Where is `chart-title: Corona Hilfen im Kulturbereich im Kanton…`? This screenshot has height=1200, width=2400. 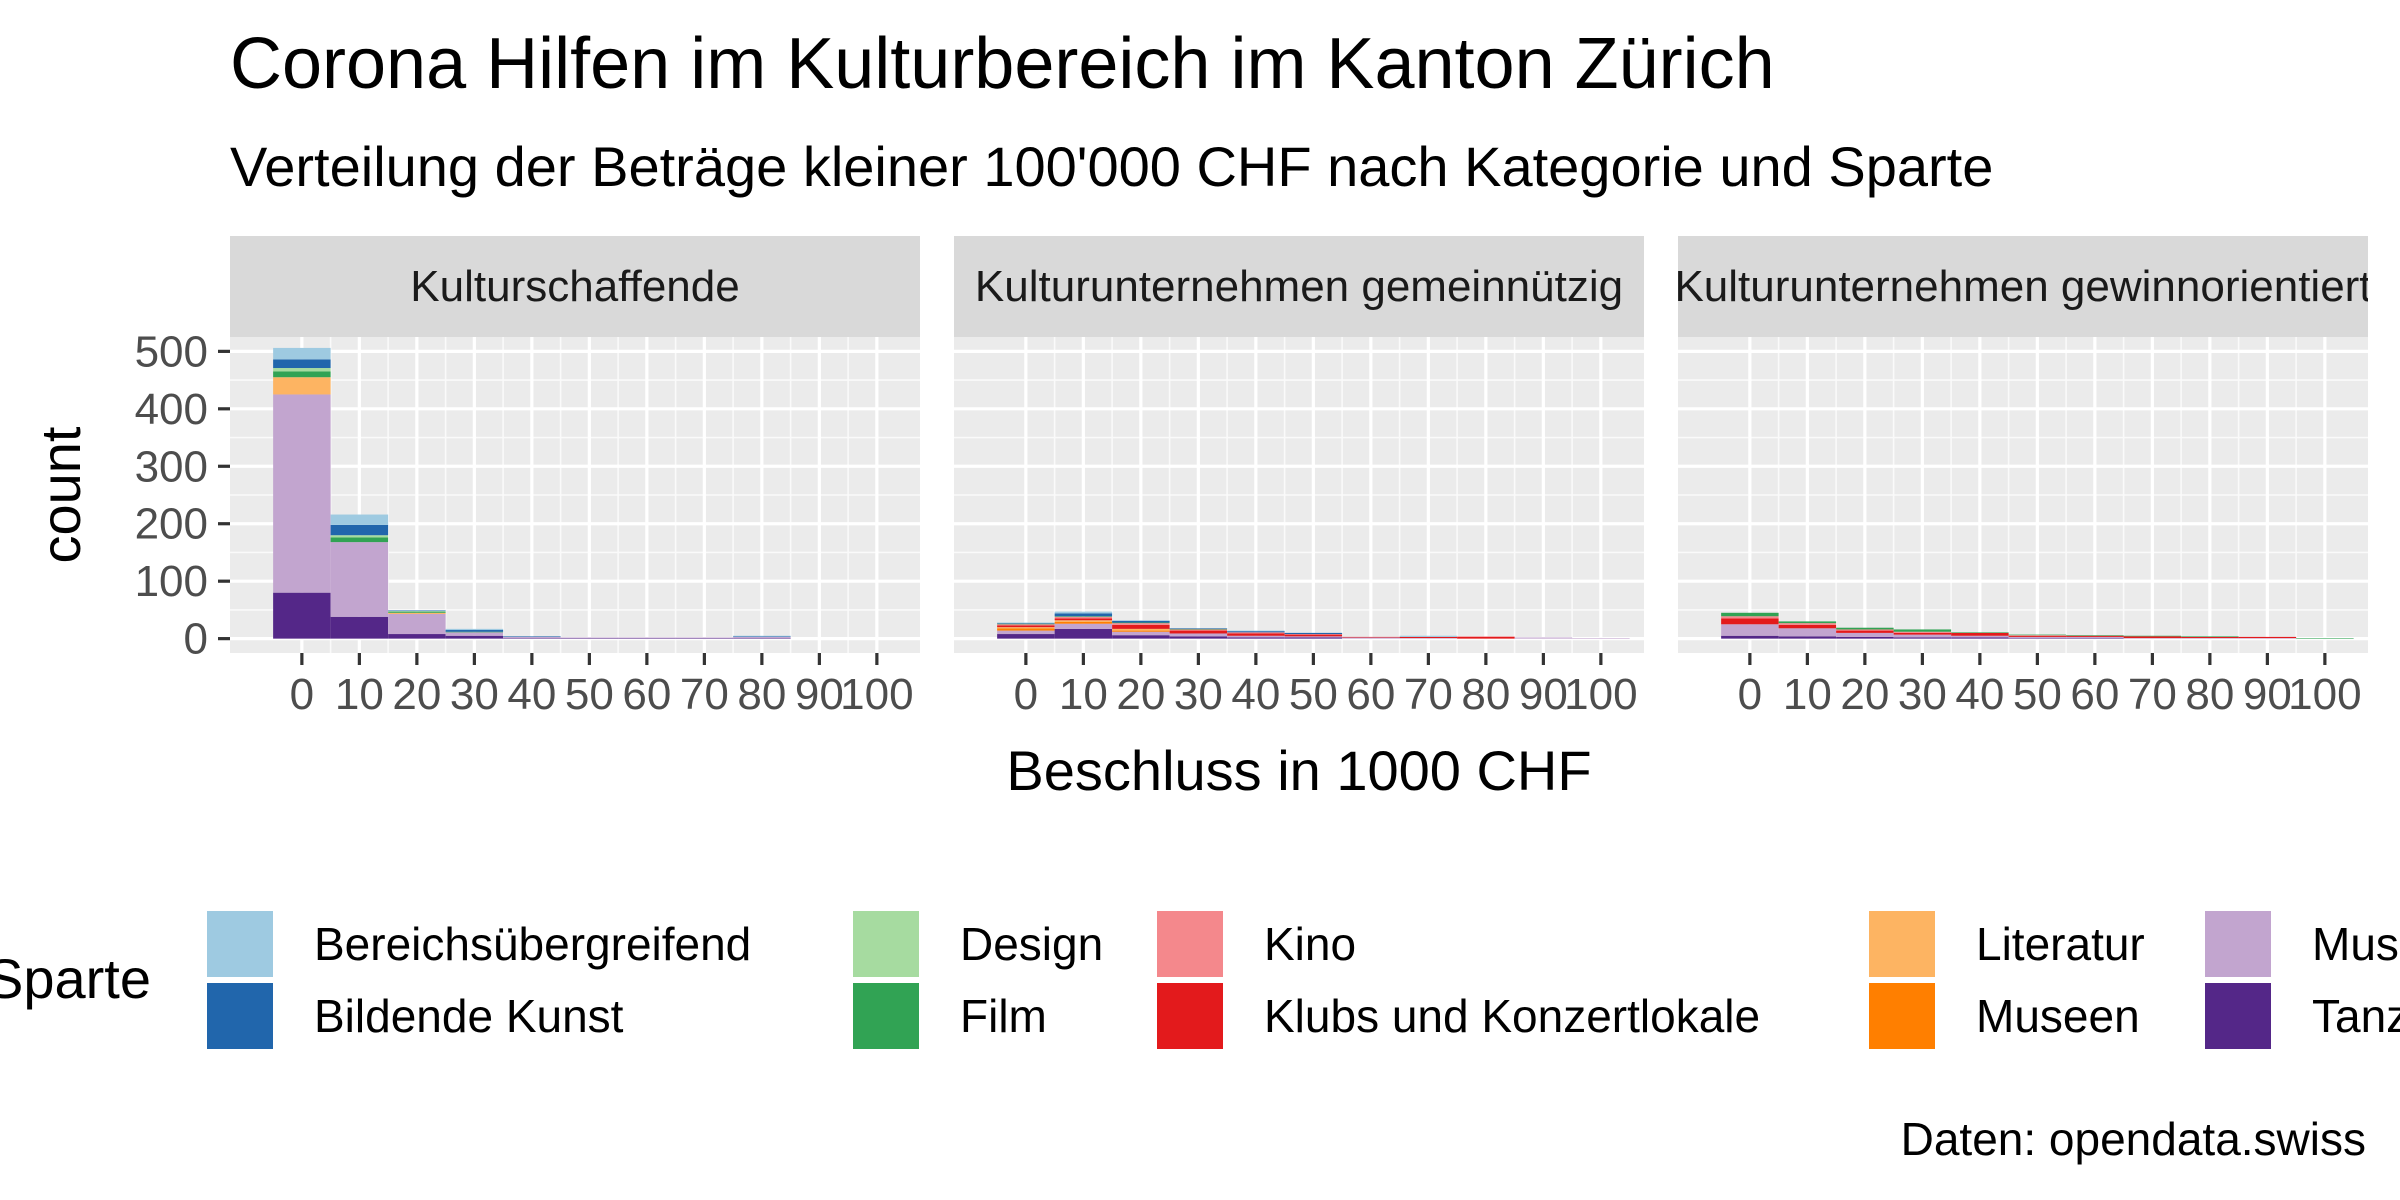 chart-title: Corona Hilfen im Kulturbereich im Kanton… is located at coordinates (1002, 64).